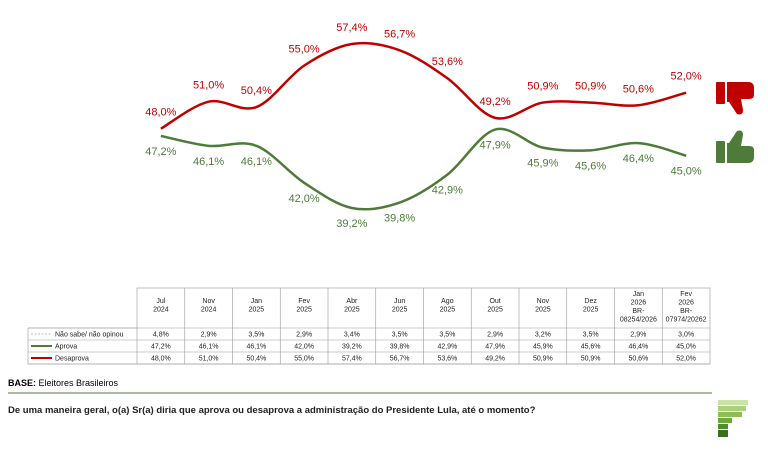 The image size is (768, 452). Describe the element at coordinates (447, 62) in the screenshot. I see `value-label: 53,6%` at that location.